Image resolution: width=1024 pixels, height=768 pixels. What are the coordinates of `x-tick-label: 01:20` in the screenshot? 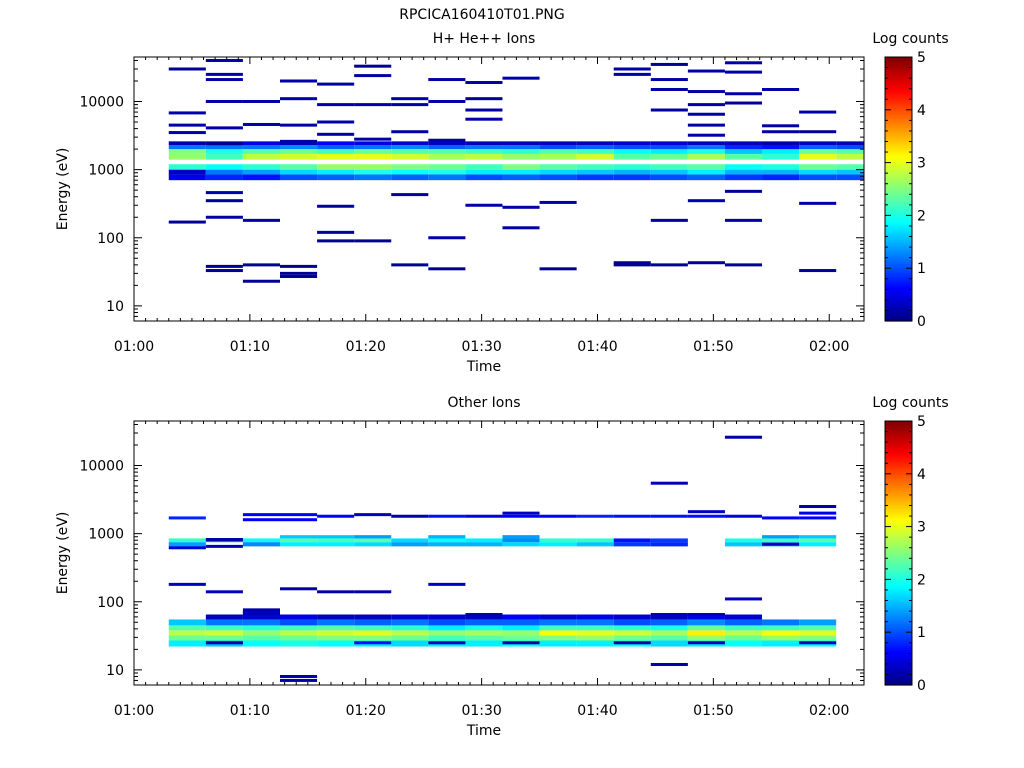 It's located at (366, 711).